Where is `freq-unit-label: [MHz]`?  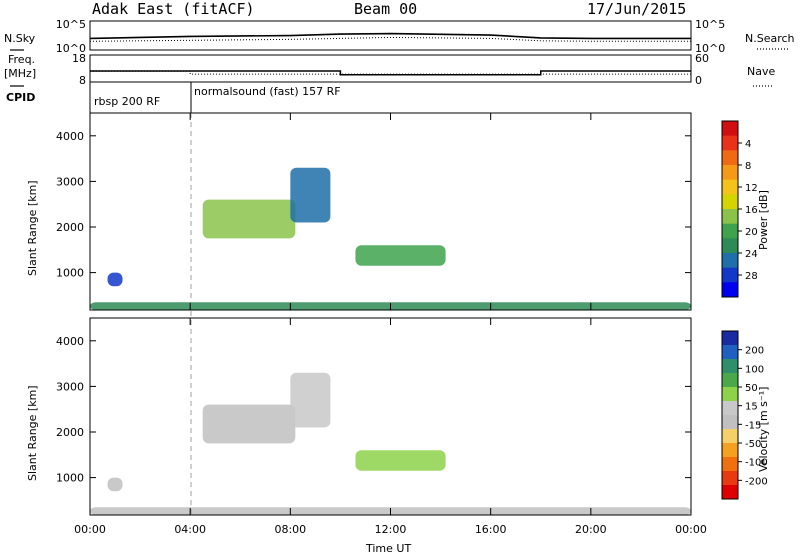
freq-unit-label: [MHz] is located at coordinates (20, 73).